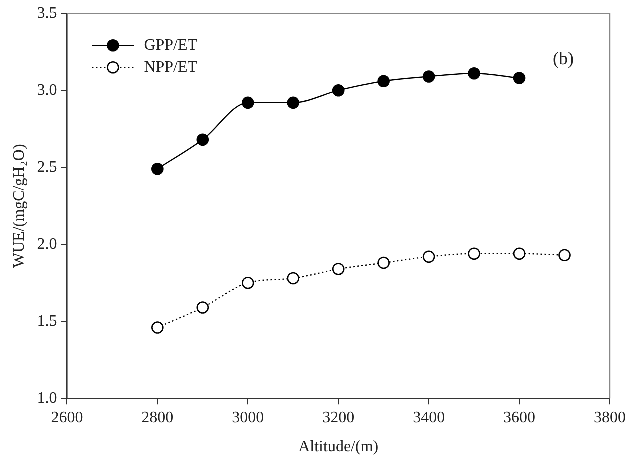 This screenshot has height=465, width=630. Describe the element at coordinates (67, 417) in the screenshot. I see `x-tick-label: 2600` at that location.